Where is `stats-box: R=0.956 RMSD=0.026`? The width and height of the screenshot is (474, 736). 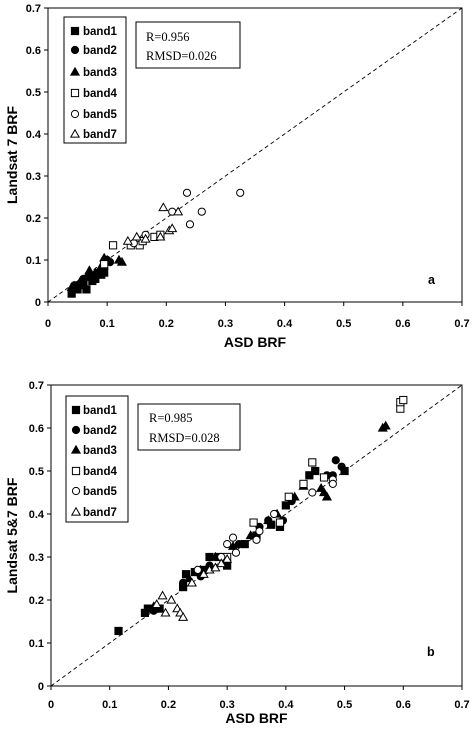 stats-box: R=0.956 RMSD=0.026 is located at coordinates (188, 45).